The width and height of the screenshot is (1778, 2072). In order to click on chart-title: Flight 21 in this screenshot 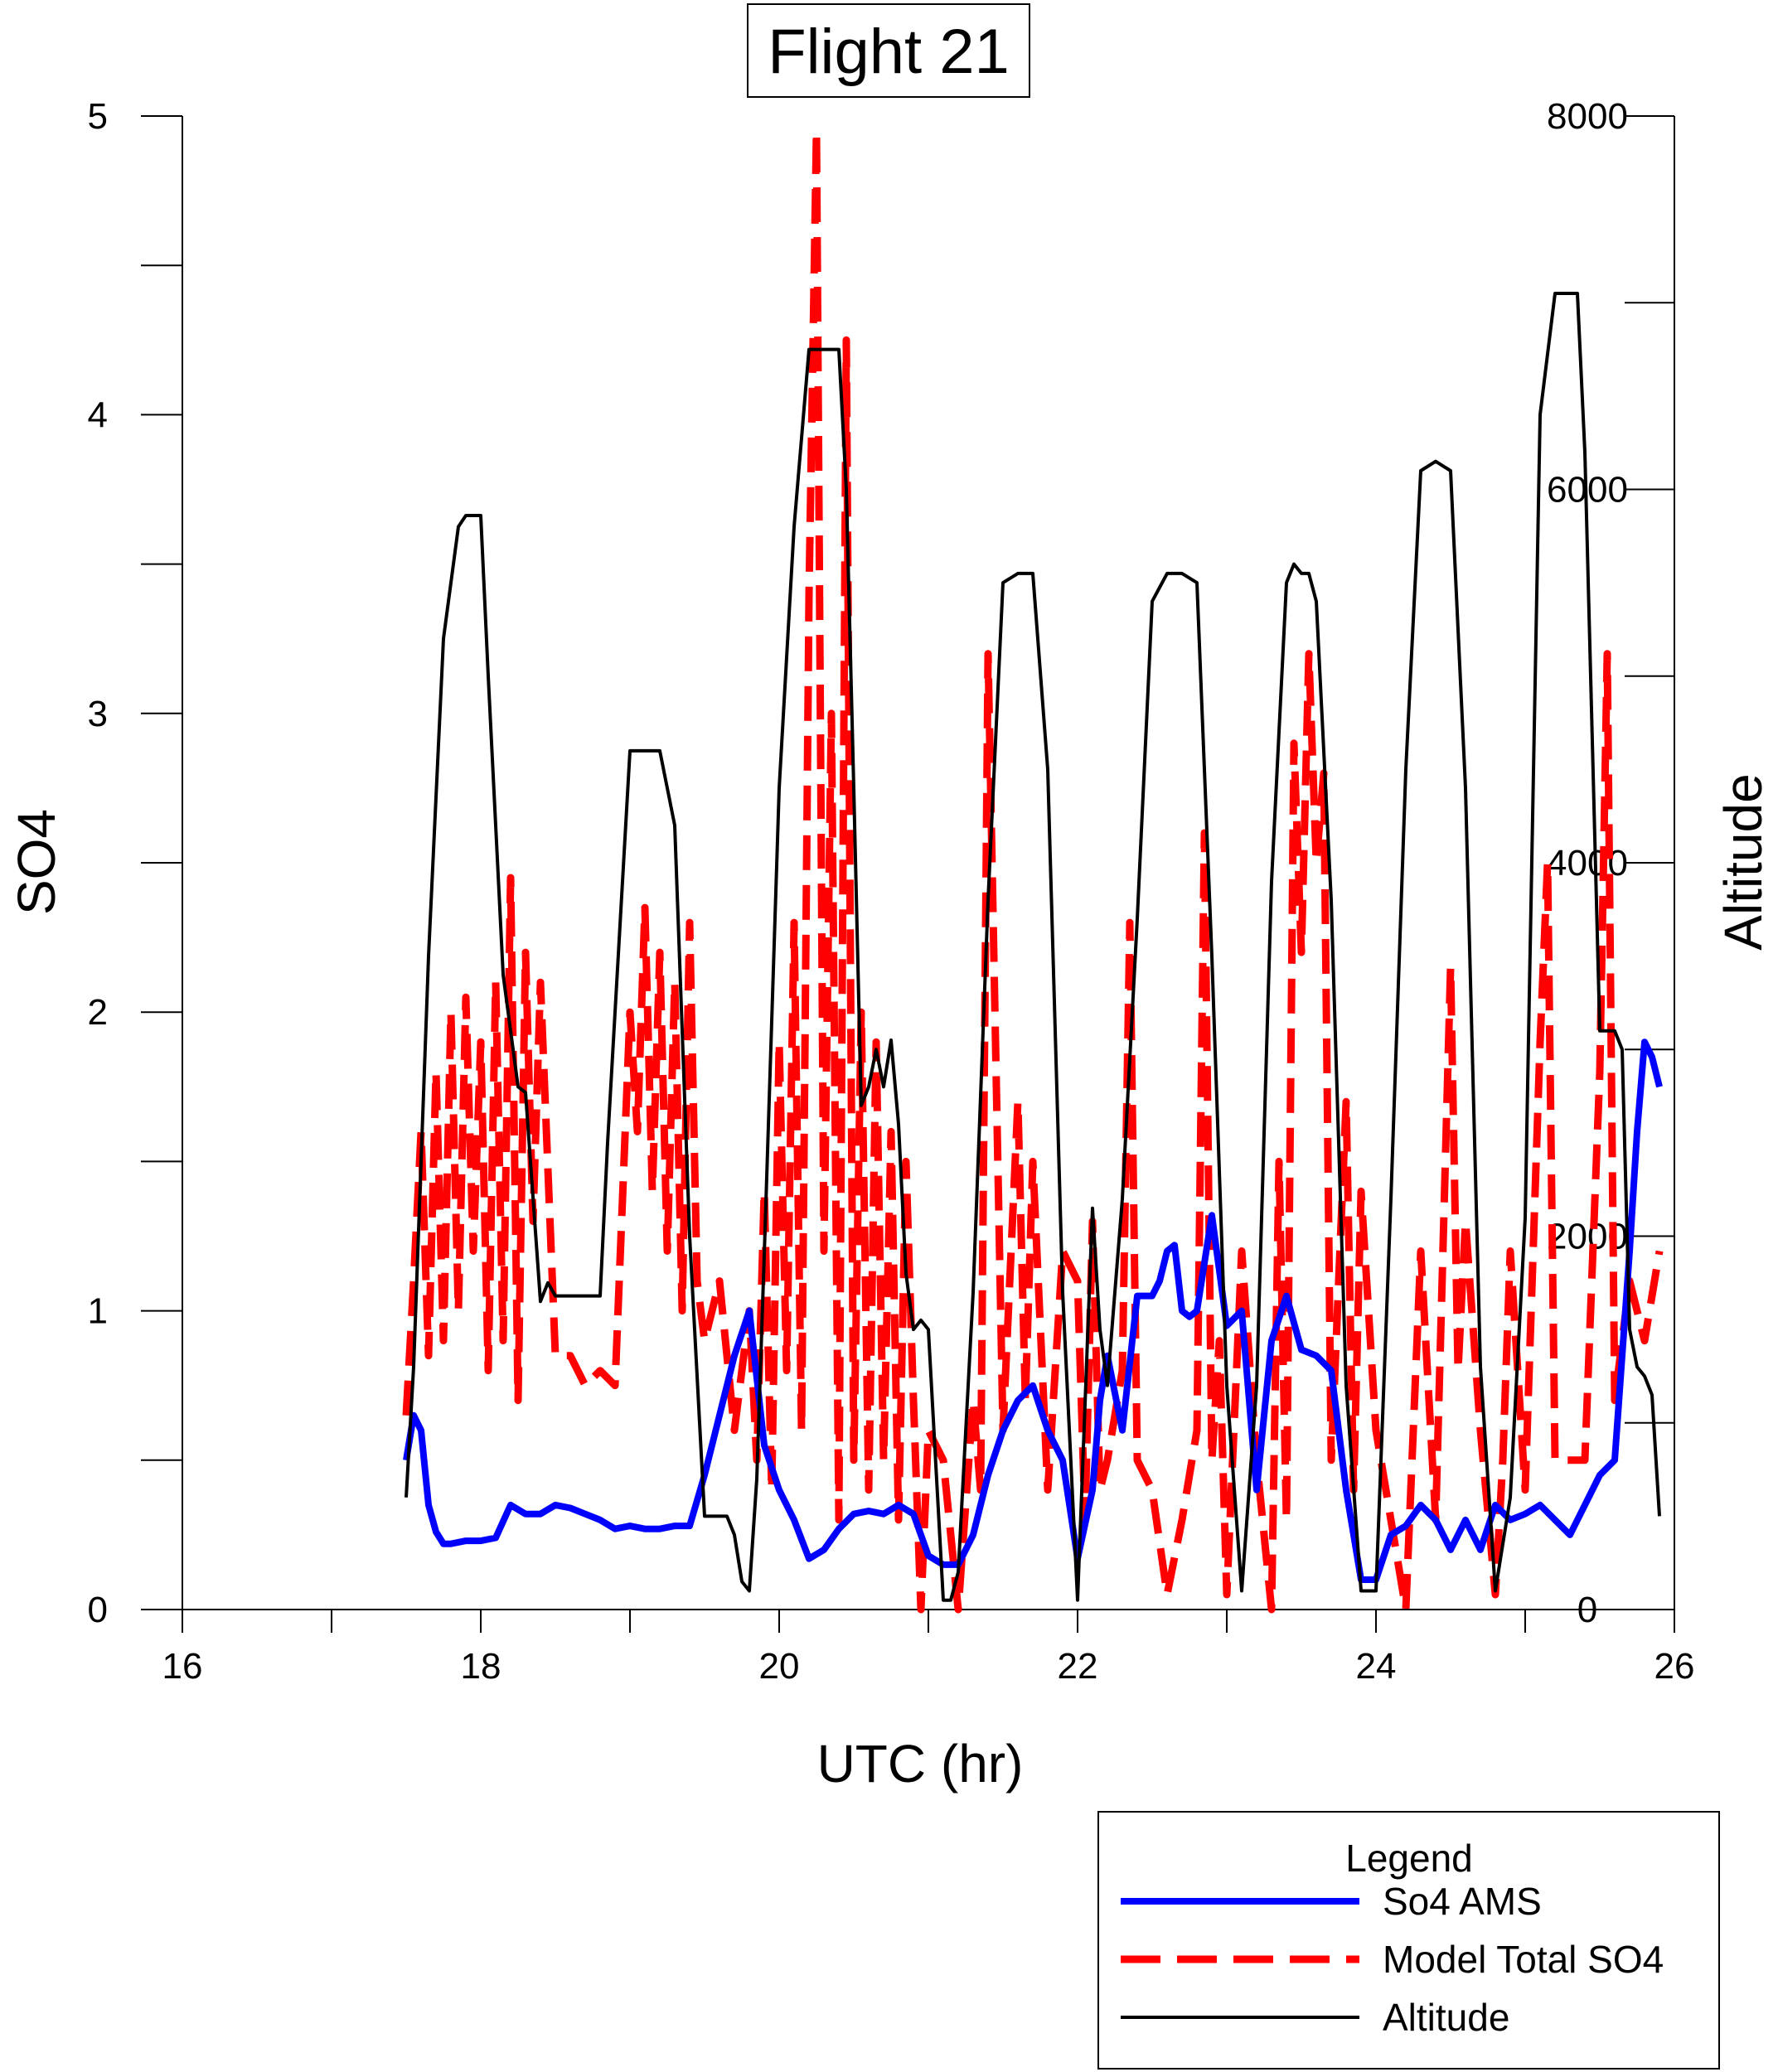, I will do `click(889, 52)`.